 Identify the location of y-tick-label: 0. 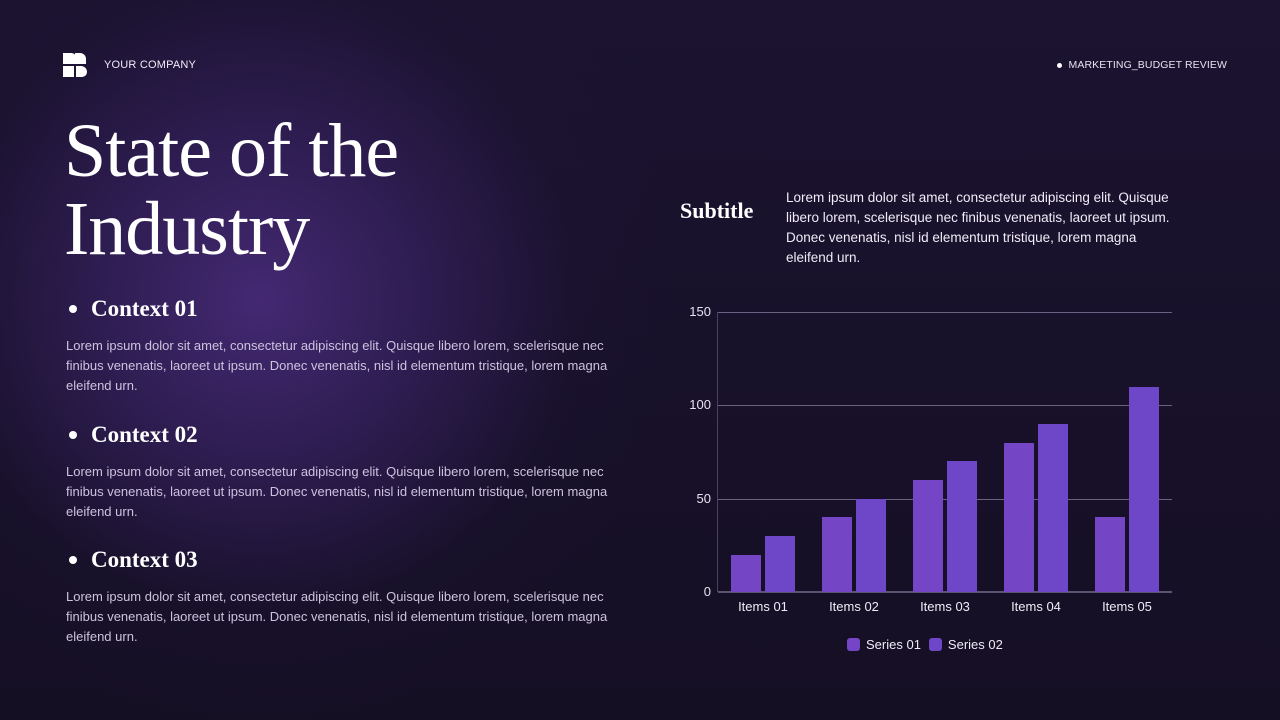
(707, 591).